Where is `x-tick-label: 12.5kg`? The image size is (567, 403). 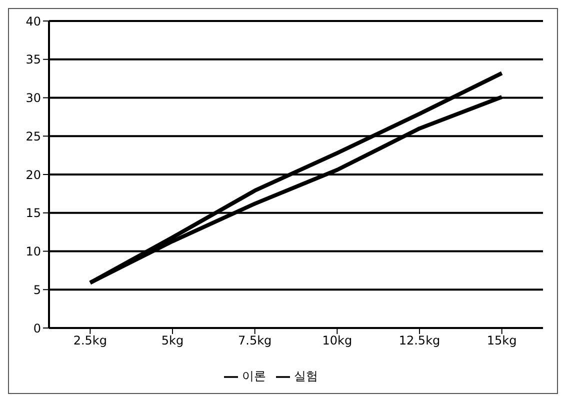 x-tick-label: 12.5kg is located at coordinates (419, 341).